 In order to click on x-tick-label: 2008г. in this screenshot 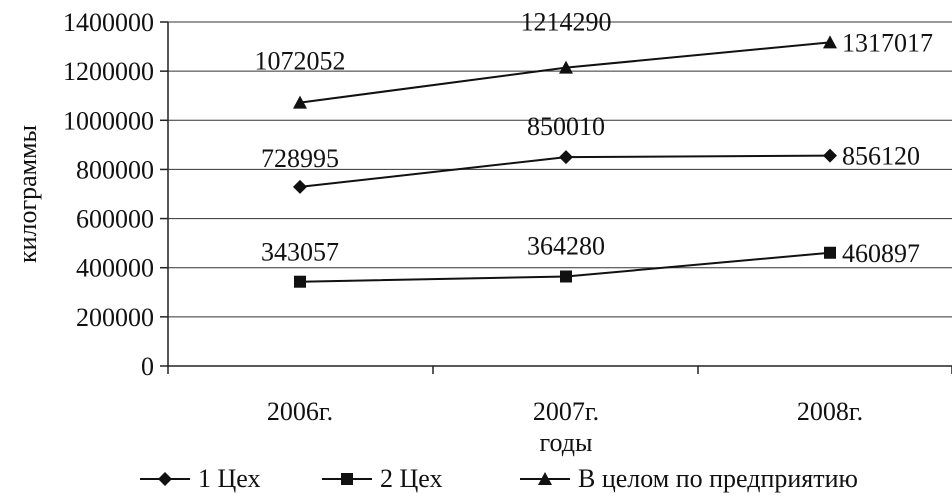, I will do `click(830, 411)`.